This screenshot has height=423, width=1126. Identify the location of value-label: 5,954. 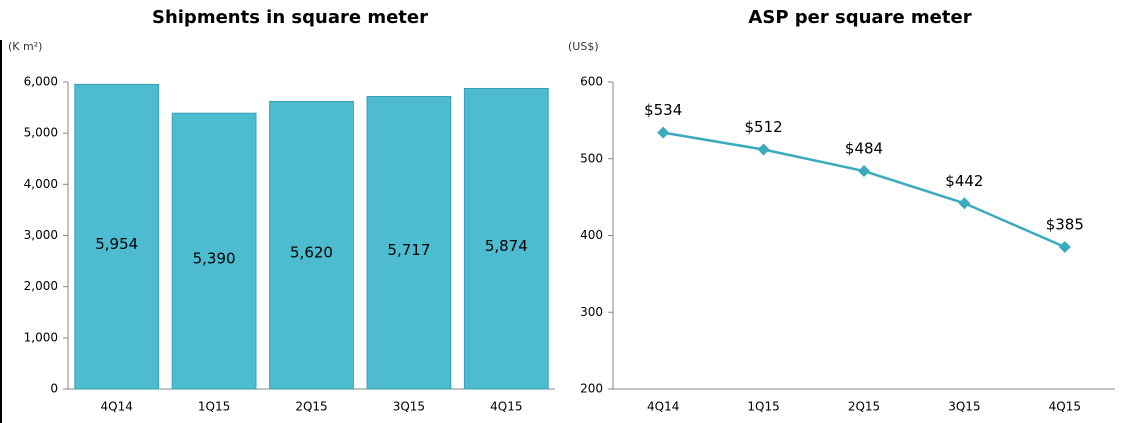
(116, 244).